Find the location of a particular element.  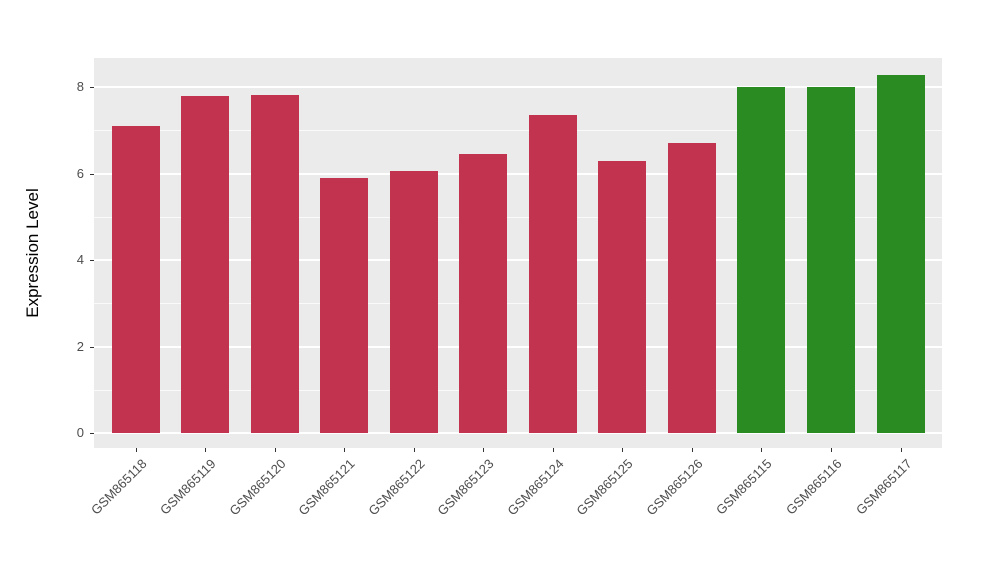

y-tick-label: 0 is located at coordinates (80, 432).